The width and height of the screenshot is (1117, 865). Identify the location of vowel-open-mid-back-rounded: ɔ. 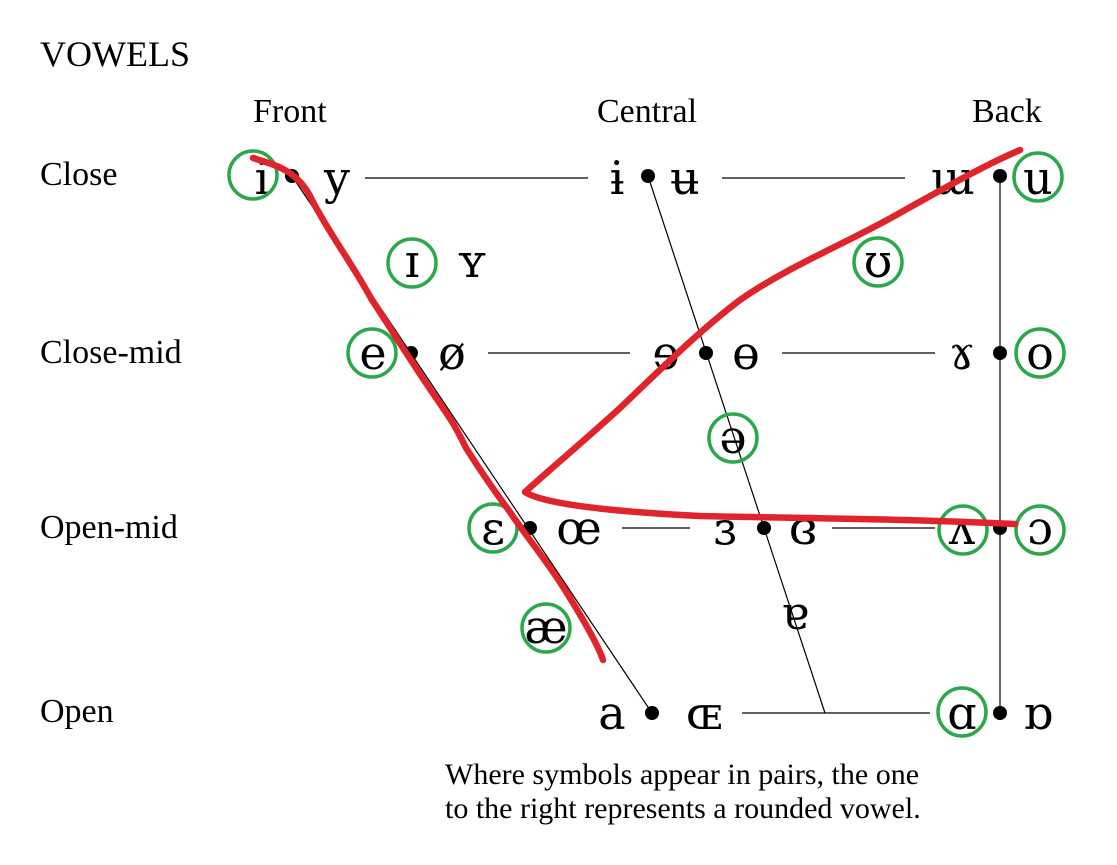
(1040, 528).